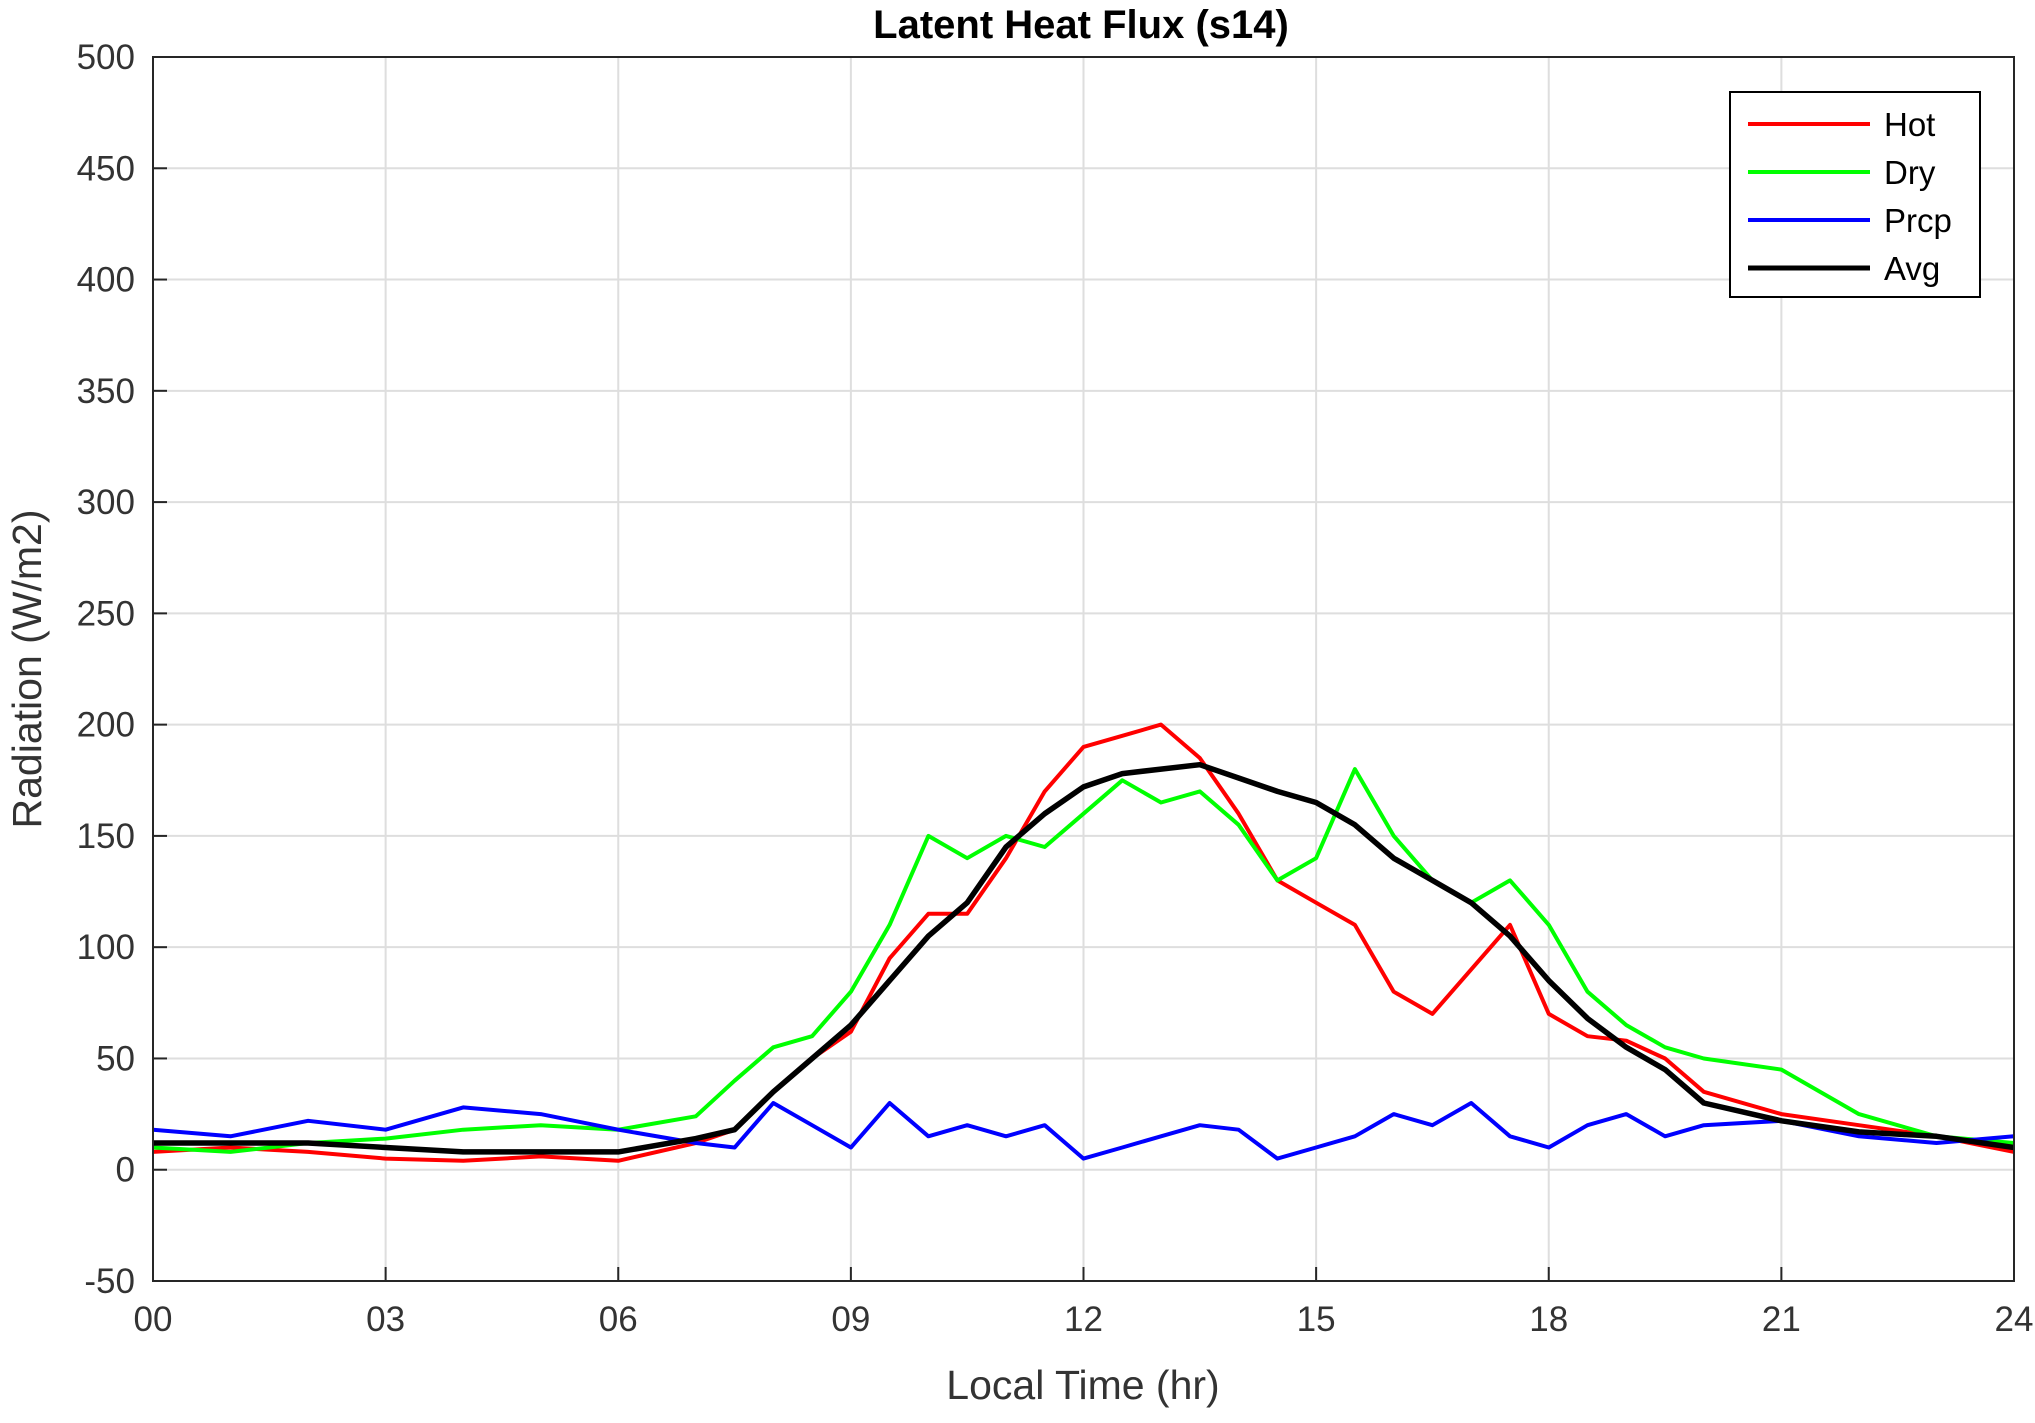 The image size is (2035, 1423). I want to click on y-tick-label: 450, so click(106, 168).